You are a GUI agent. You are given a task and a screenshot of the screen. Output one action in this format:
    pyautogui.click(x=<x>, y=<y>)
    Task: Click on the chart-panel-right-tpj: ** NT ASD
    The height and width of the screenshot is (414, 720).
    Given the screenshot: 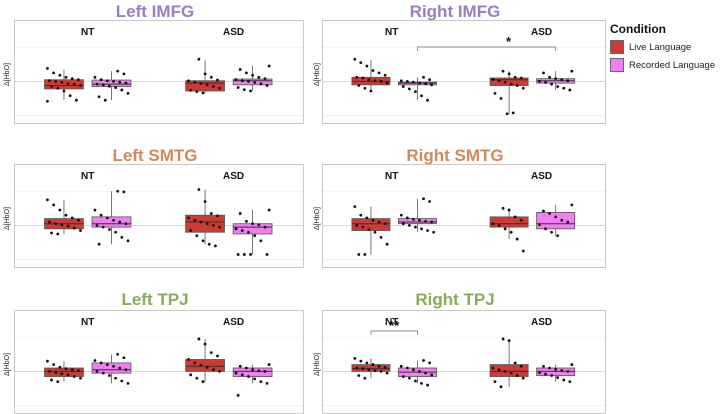 What is the action you would take?
    pyautogui.click(x=464, y=362)
    